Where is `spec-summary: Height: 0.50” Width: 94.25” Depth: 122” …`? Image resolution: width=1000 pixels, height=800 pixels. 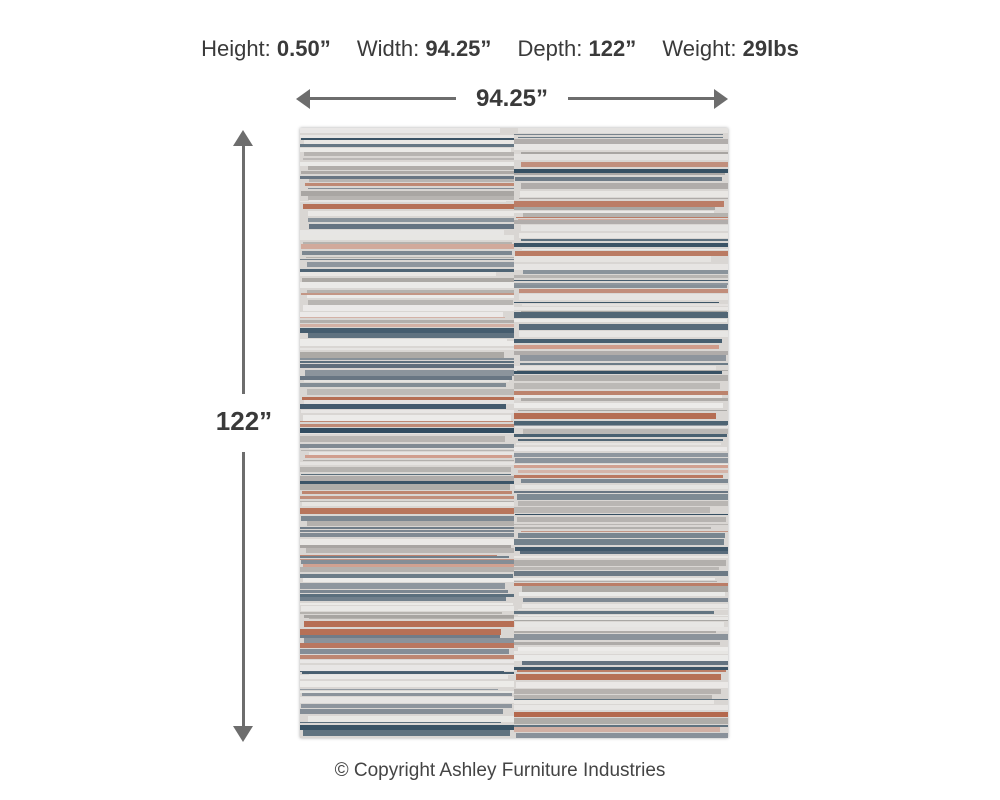 spec-summary: Height: 0.50” Width: 94.25” Depth: 122” … is located at coordinates (500, 49).